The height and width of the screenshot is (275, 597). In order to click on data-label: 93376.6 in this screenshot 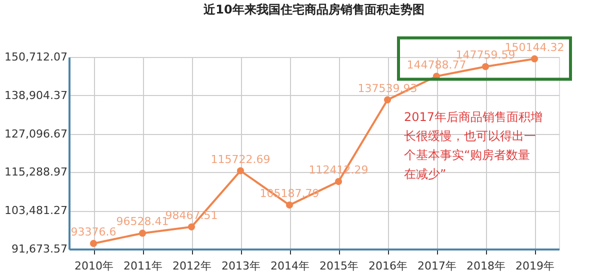, I will do `click(93, 231)`.